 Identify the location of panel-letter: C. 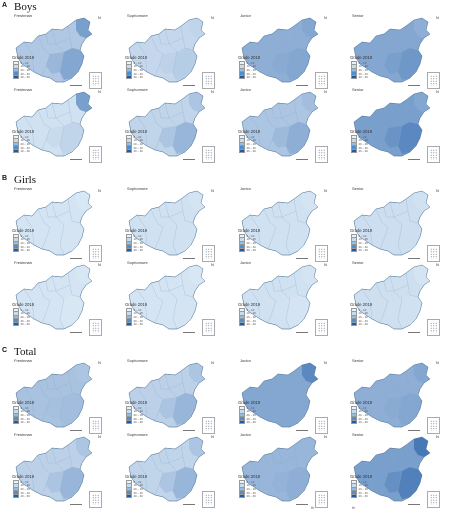
(5, 350).